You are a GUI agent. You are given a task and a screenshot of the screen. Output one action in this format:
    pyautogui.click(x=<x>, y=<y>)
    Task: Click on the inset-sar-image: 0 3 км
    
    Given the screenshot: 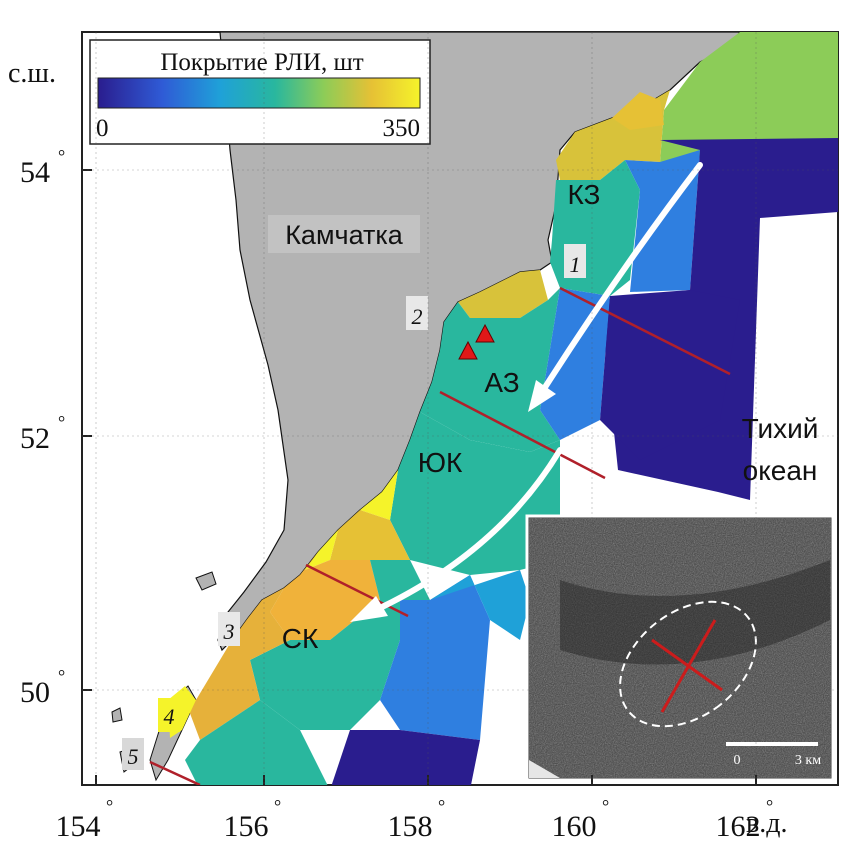 What is the action you would take?
    pyautogui.click(x=680, y=648)
    